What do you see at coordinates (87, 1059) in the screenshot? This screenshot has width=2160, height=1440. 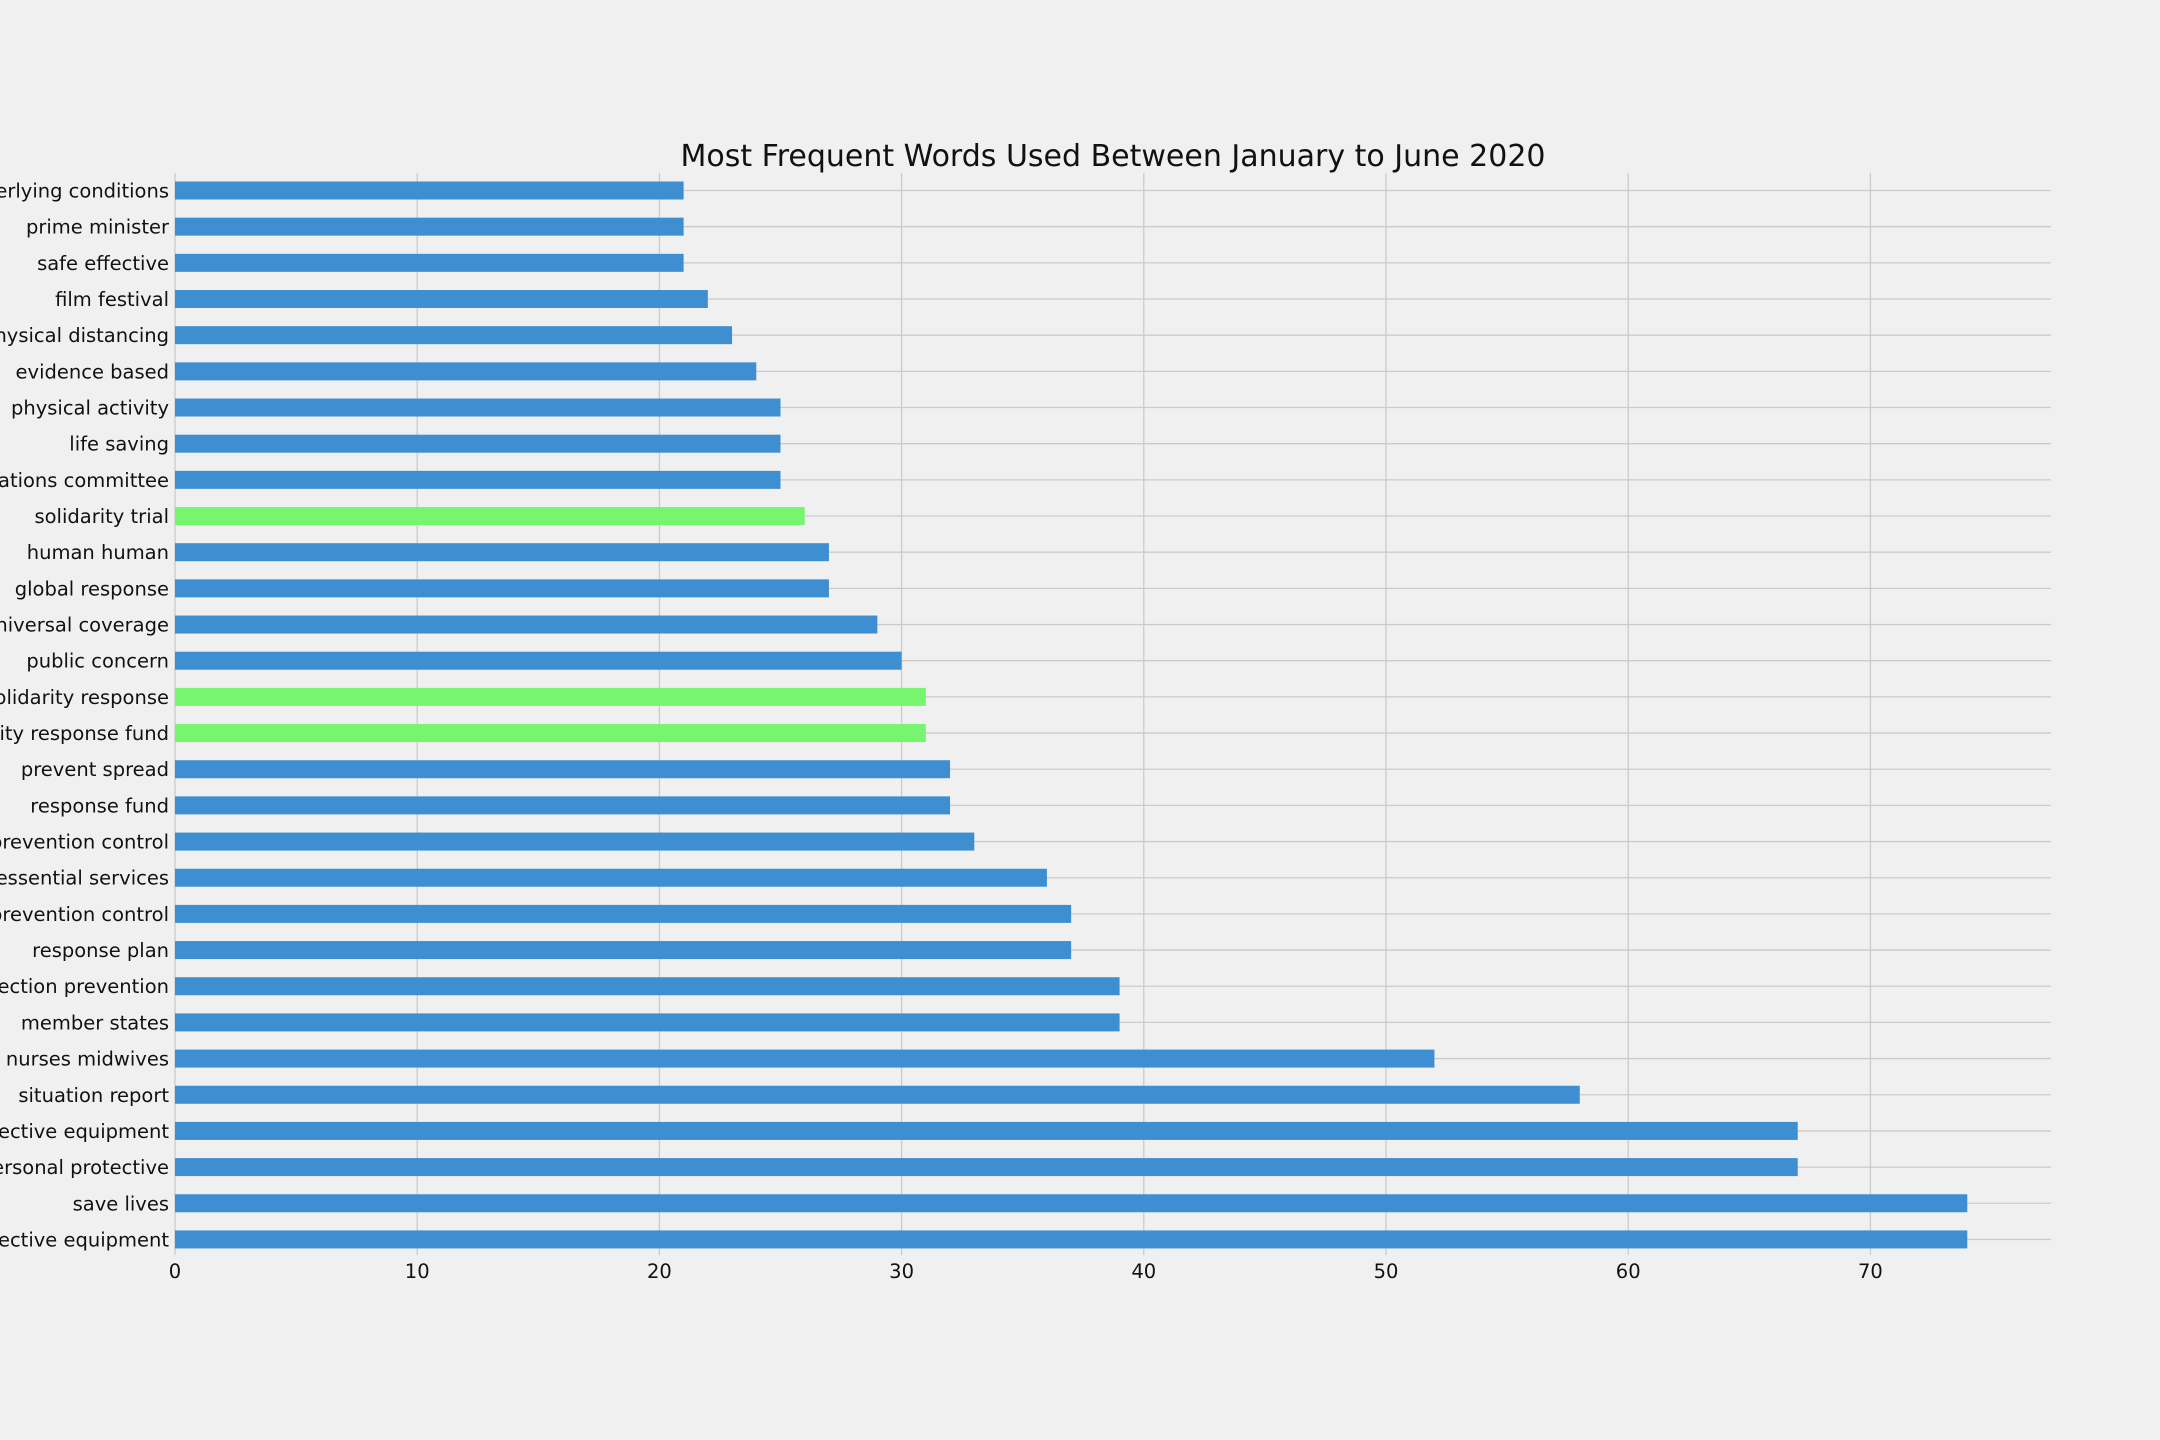 I see `category-label: nurses midwives` at bounding box center [87, 1059].